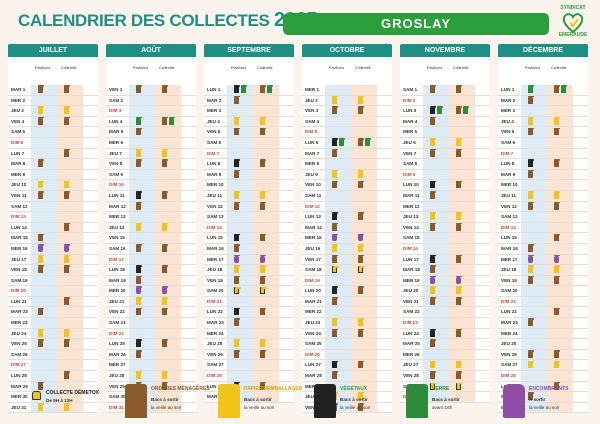 The height and width of the screenshot is (424, 600). What do you see at coordinates (117, 270) in the screenshot?
I see `day-label: LUN 18` at bounding box center [117, 270].